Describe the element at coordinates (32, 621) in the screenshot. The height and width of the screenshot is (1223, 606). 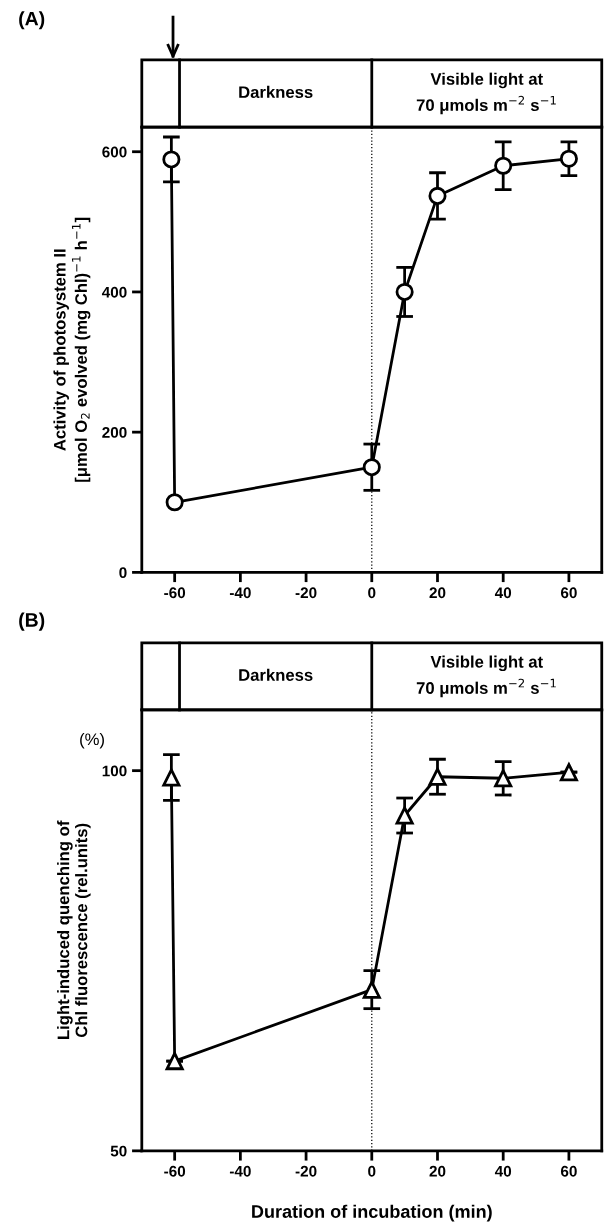
I see `chart-title: (B)` at that location.